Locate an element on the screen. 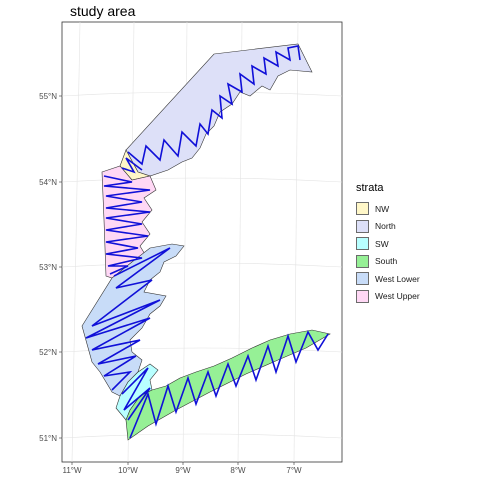 The image size is (480, 480). parallel-53n is located at coordinates (202, 265).